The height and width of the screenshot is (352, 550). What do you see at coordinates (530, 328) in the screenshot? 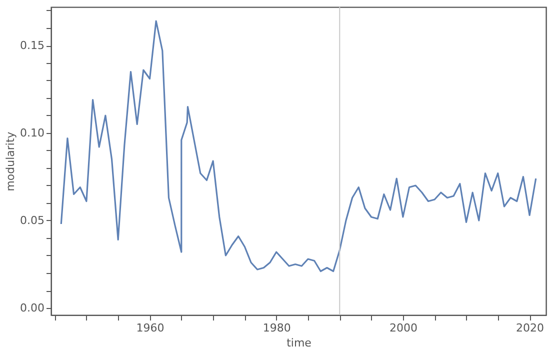
I see `x-tick-label: 2020` at bounding box center [530, 328].